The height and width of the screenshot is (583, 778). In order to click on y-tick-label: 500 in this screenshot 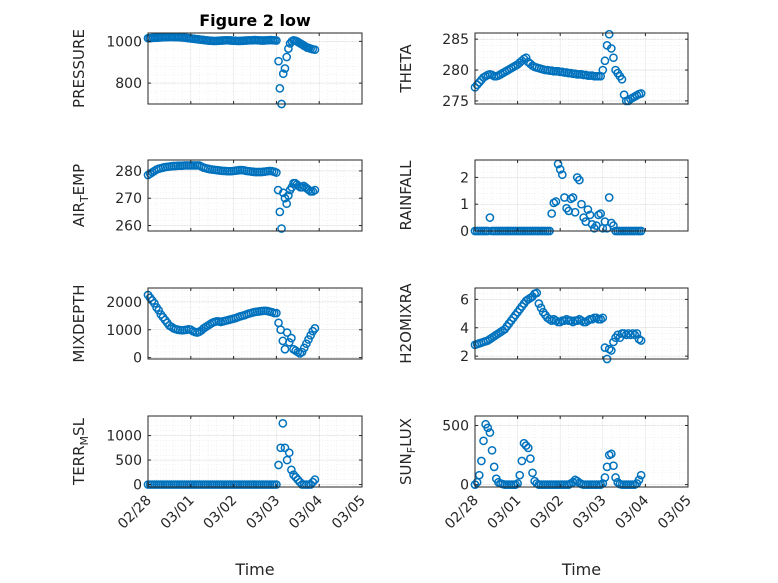, I will do `click(128, 461)`.